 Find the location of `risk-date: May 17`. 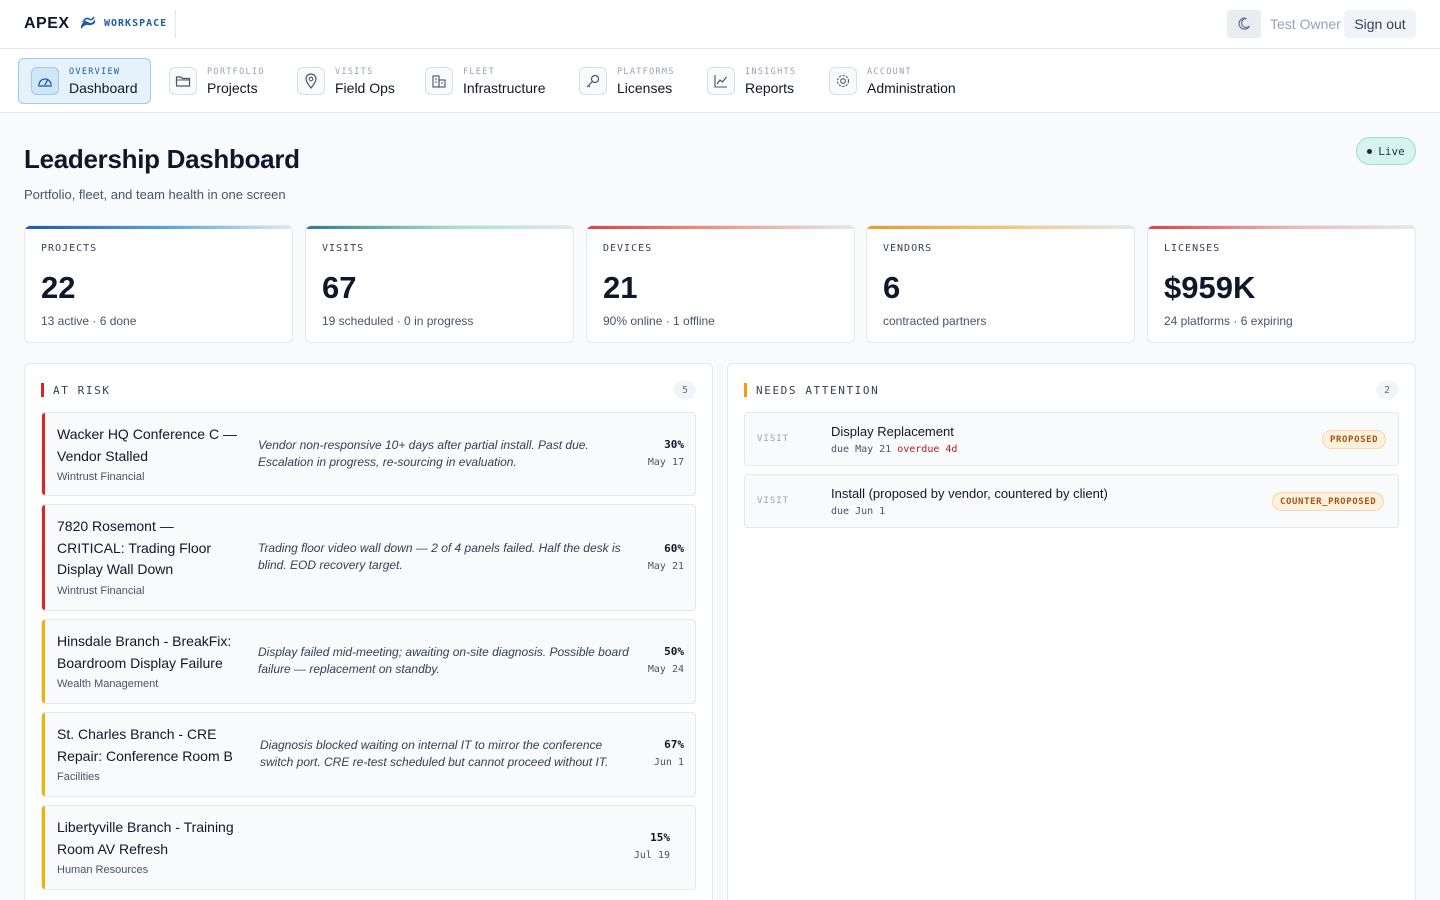

risk-date: May 17 is located at coordinates (665, 462).